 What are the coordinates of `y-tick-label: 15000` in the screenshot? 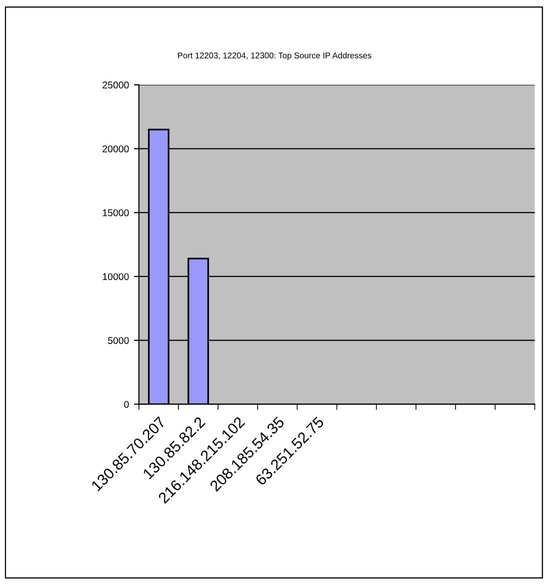 It's located at (115, 212).